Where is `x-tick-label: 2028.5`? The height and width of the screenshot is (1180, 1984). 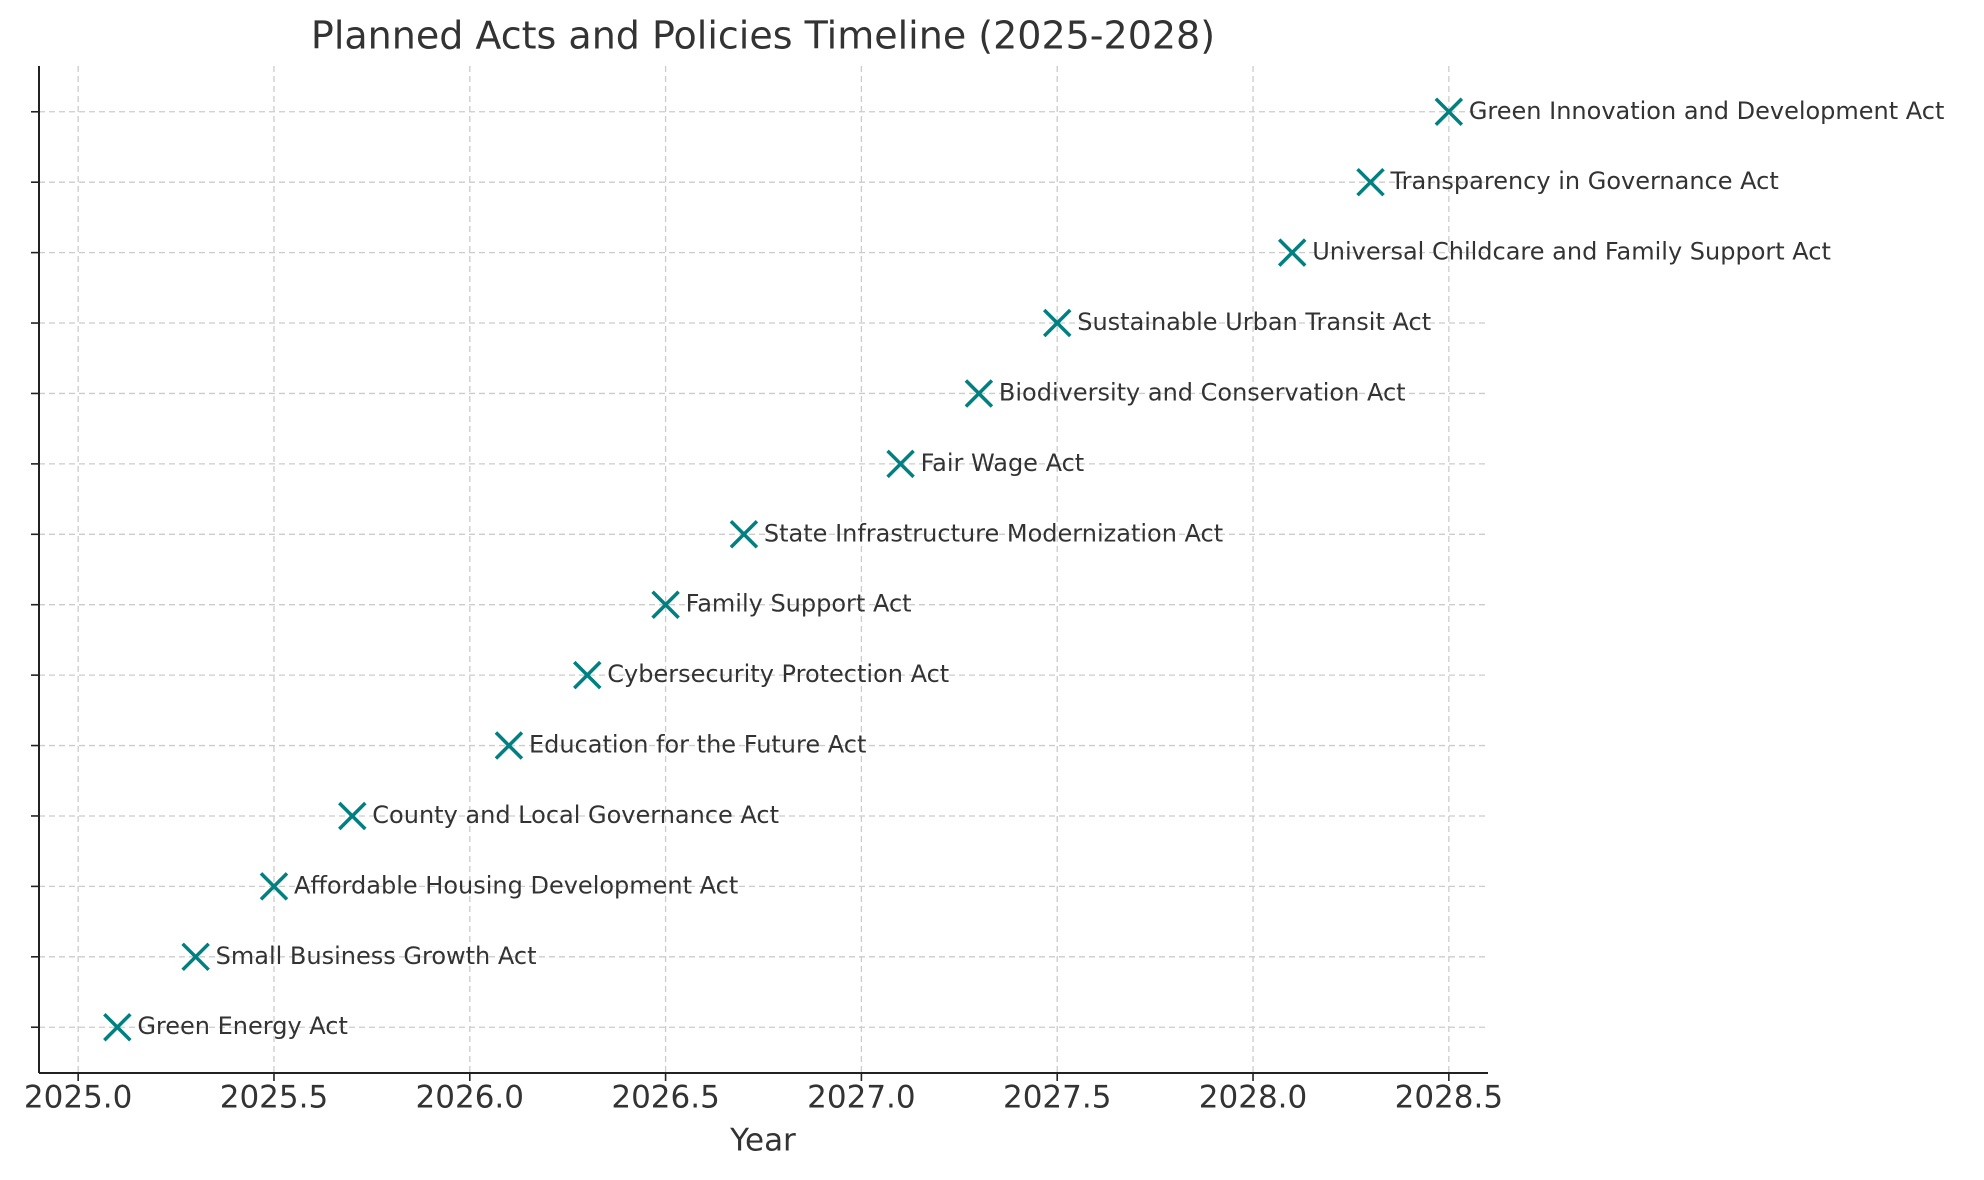
x-tick-label: 2028.5 is located at coordinates (1449, 1098).